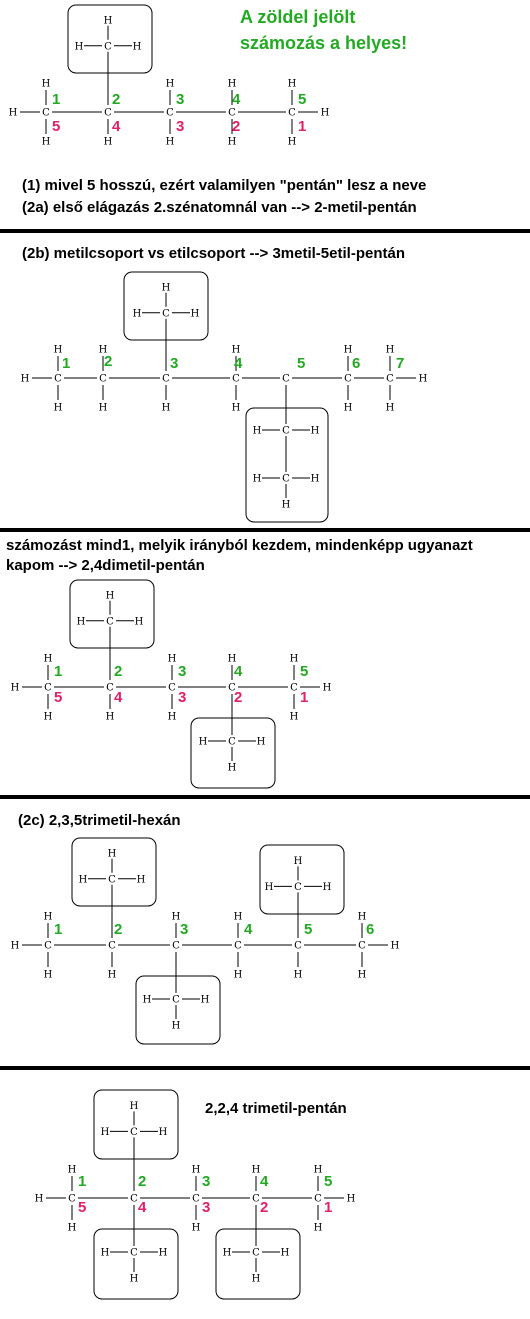 Image resolution: width=530 pixels, height=1319 pixels. Describe the element at coordinates (276, 1108) in the screenshot. I see `section-5-line-1: 2,2,4 trimetil-pentán` at that location.